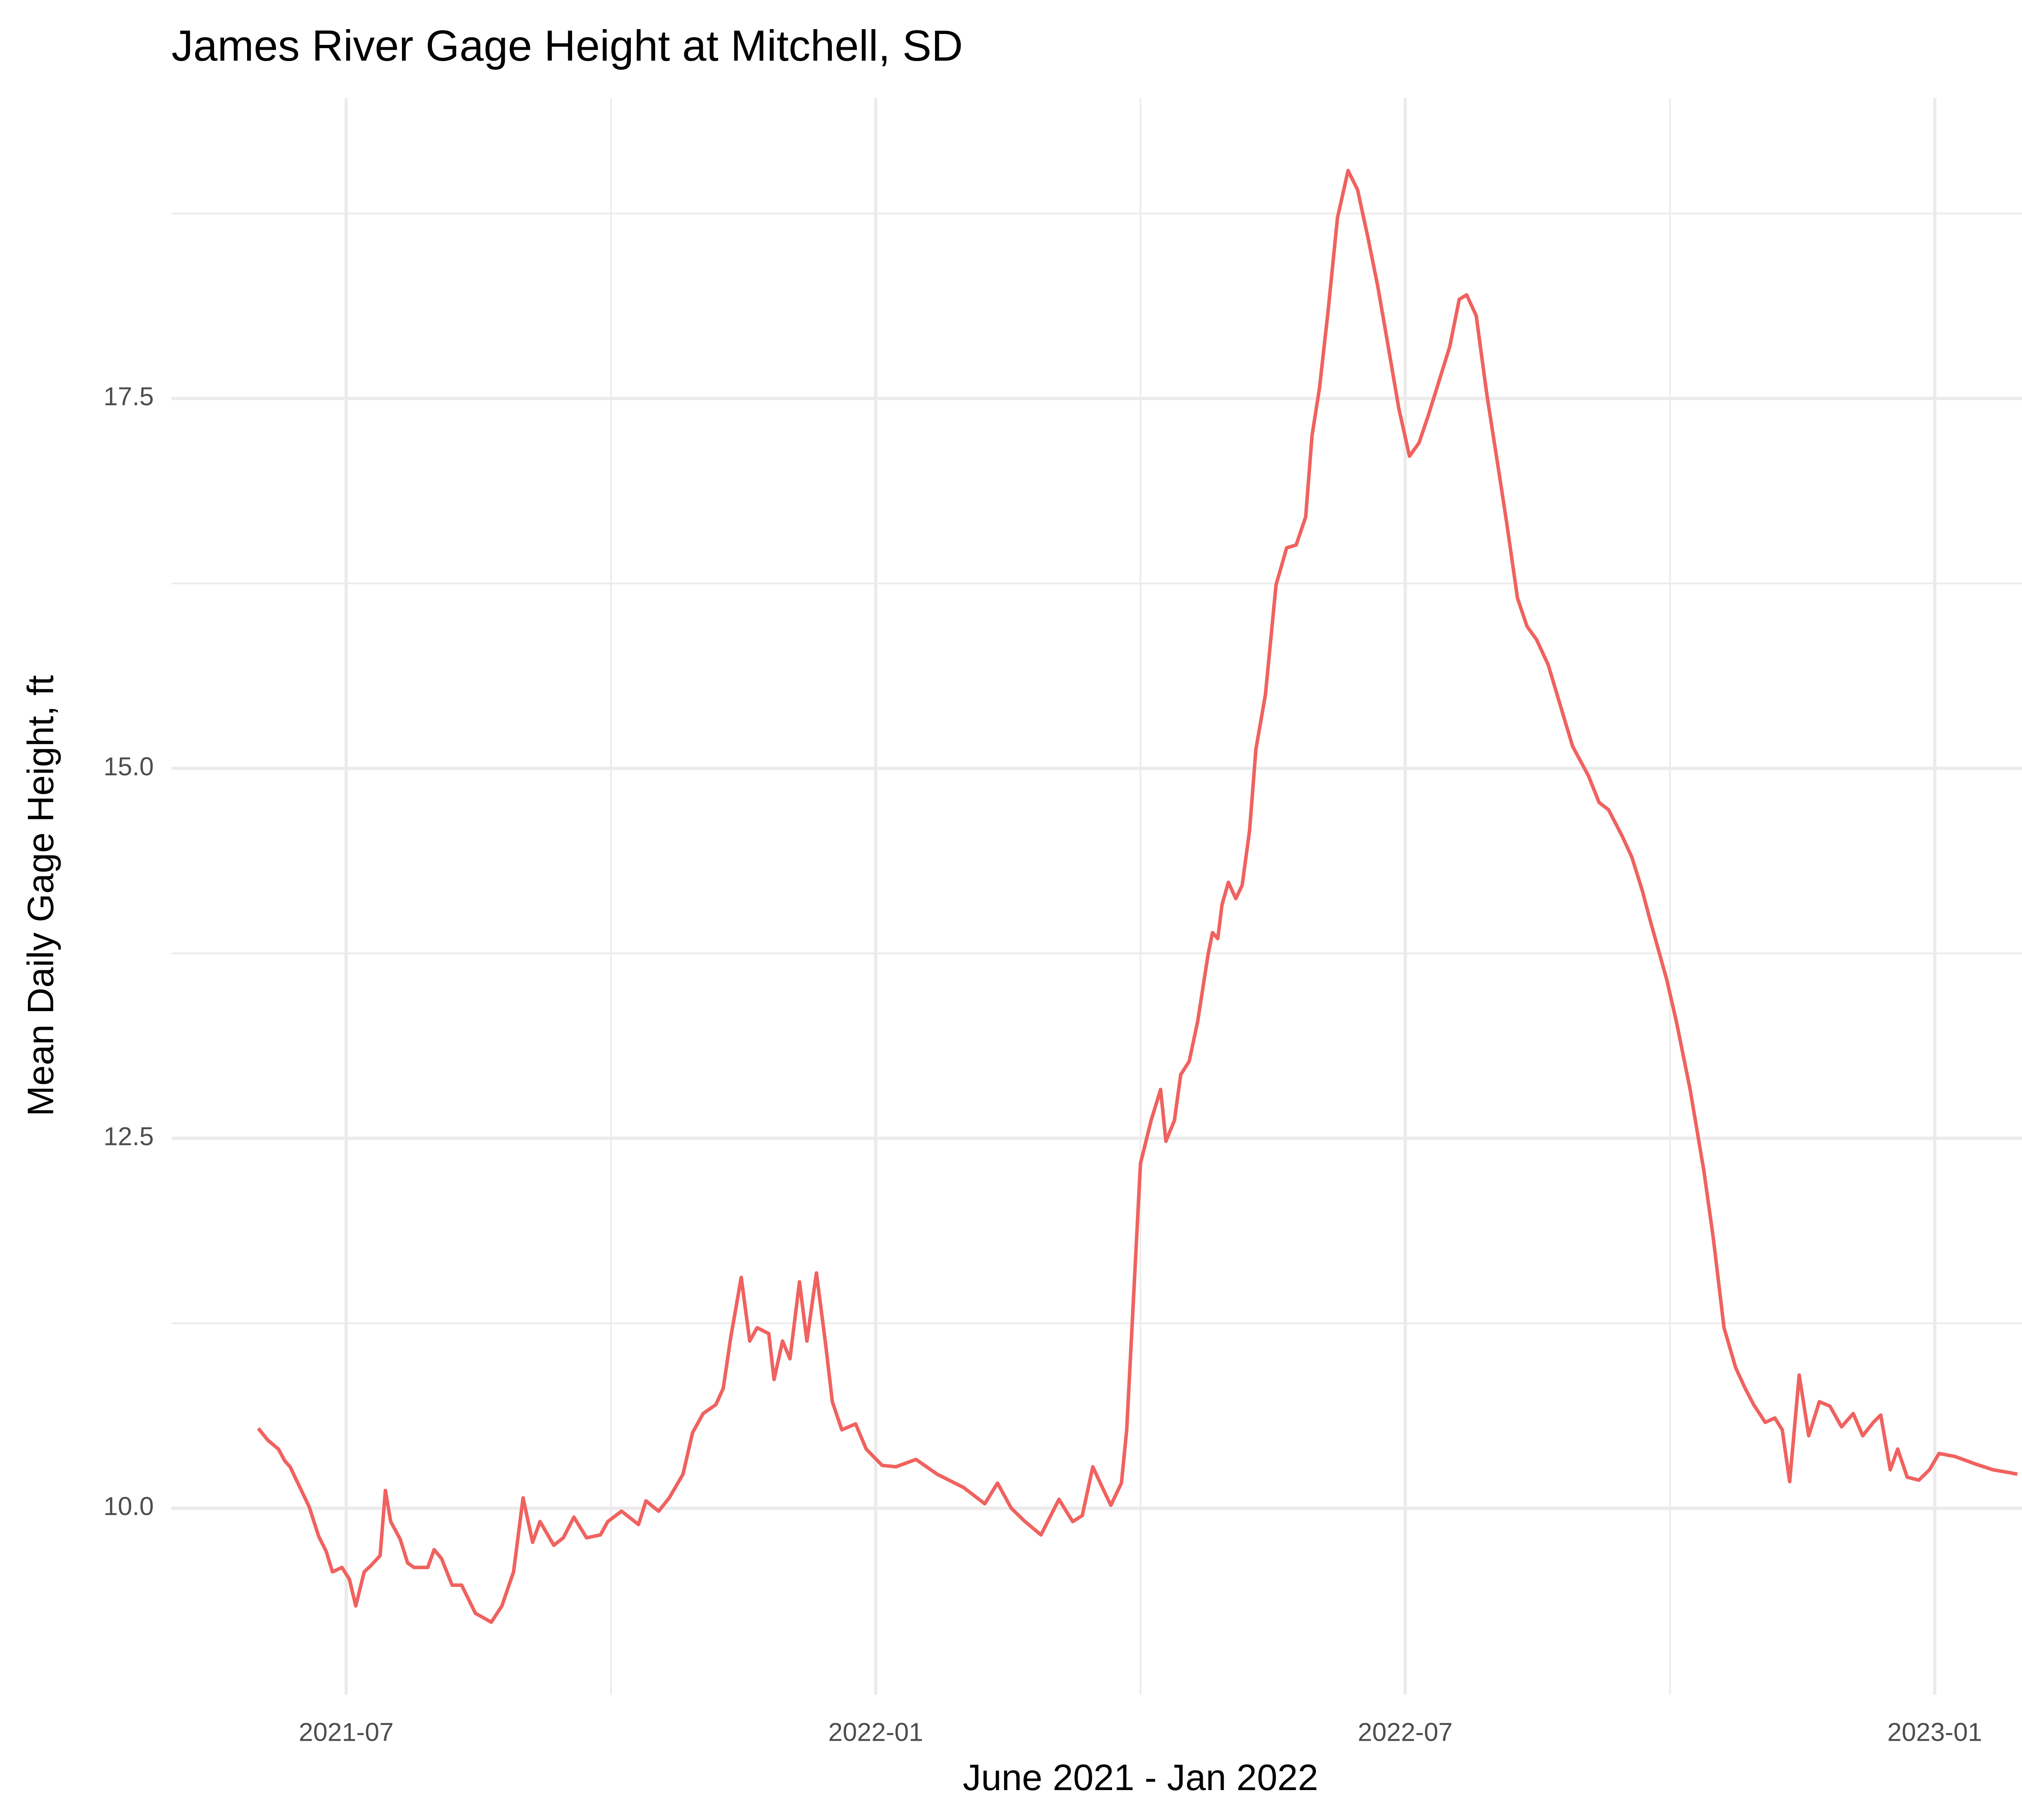 The height and width of the screenshot is (1820, 2022). What do you see at coordinates (1934, 1733) in the screenshot?
I see `x-tick-label: 2023-01` at bounding box center [1934, 1733].